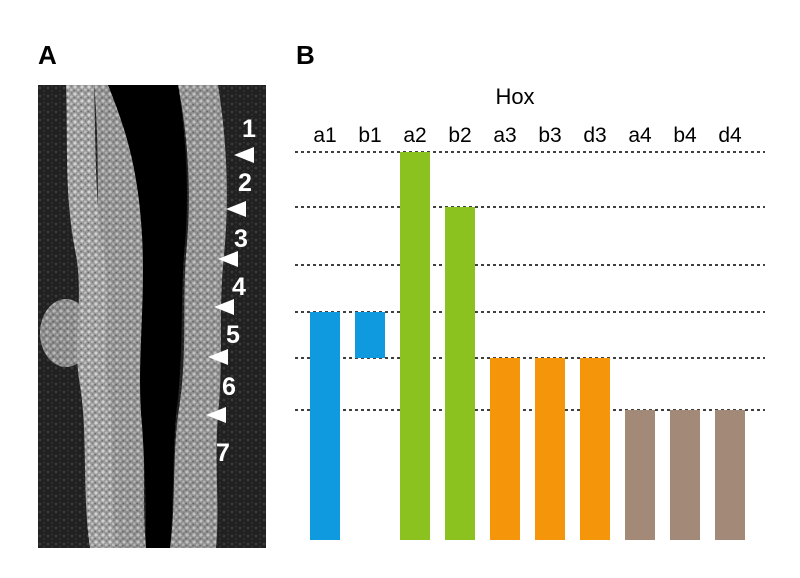  What do you see at coordinates (120, 316) in the screenshot?
I see `left-lumen-wall` at bounding box center [120, 316].